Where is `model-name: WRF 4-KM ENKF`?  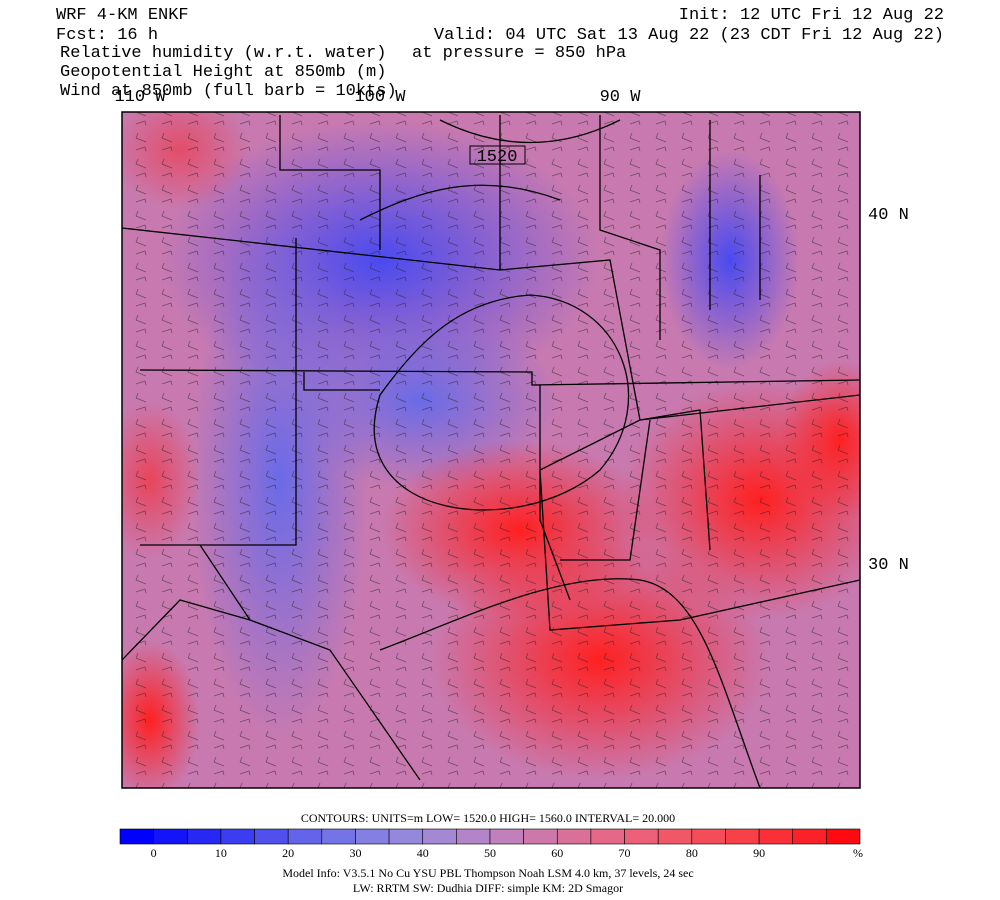
model-name: WRF 4-KM ENKF is located at coordinates (122, 15).